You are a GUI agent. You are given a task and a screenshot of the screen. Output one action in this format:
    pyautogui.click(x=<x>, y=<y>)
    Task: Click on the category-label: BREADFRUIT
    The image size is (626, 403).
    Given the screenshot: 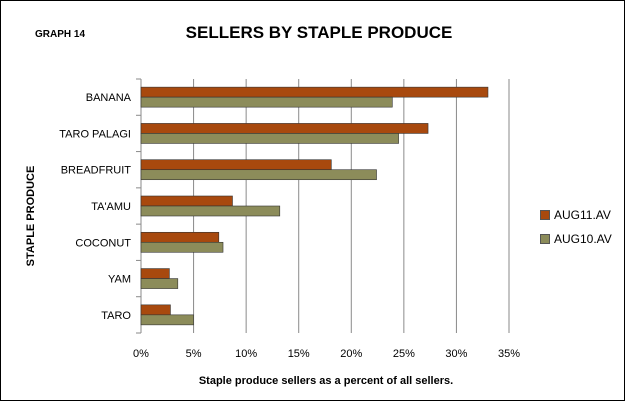 What is the action you would take?
    pyautogui.click(x=96, y=171)
    